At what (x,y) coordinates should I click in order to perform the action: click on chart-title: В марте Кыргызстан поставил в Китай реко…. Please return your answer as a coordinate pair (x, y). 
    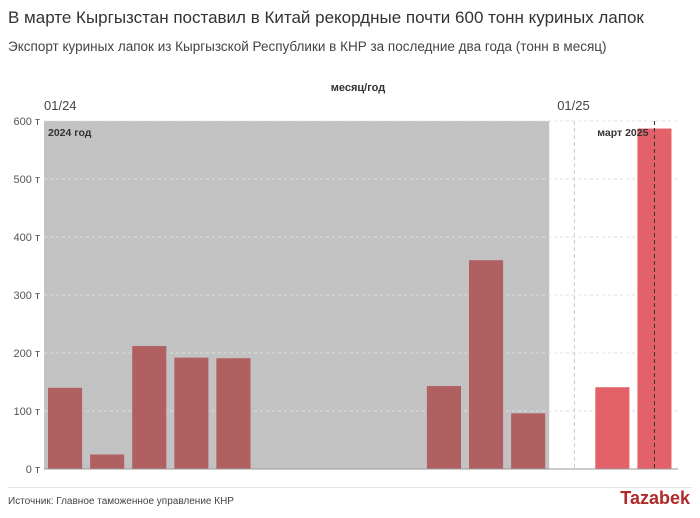
    Looking at the image, I should click on (326, 17).